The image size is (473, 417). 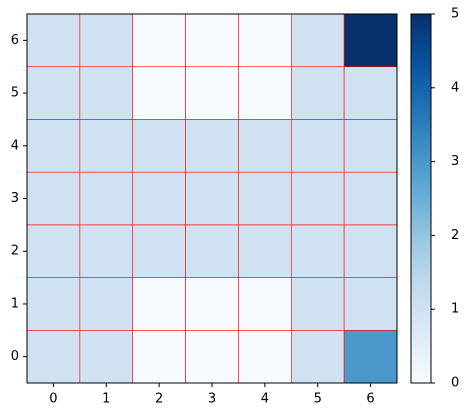 What do you see at coordinates (159, 399) in the screenshot?
I see `x-tick-label: 2` at bounding box center [159, 399].